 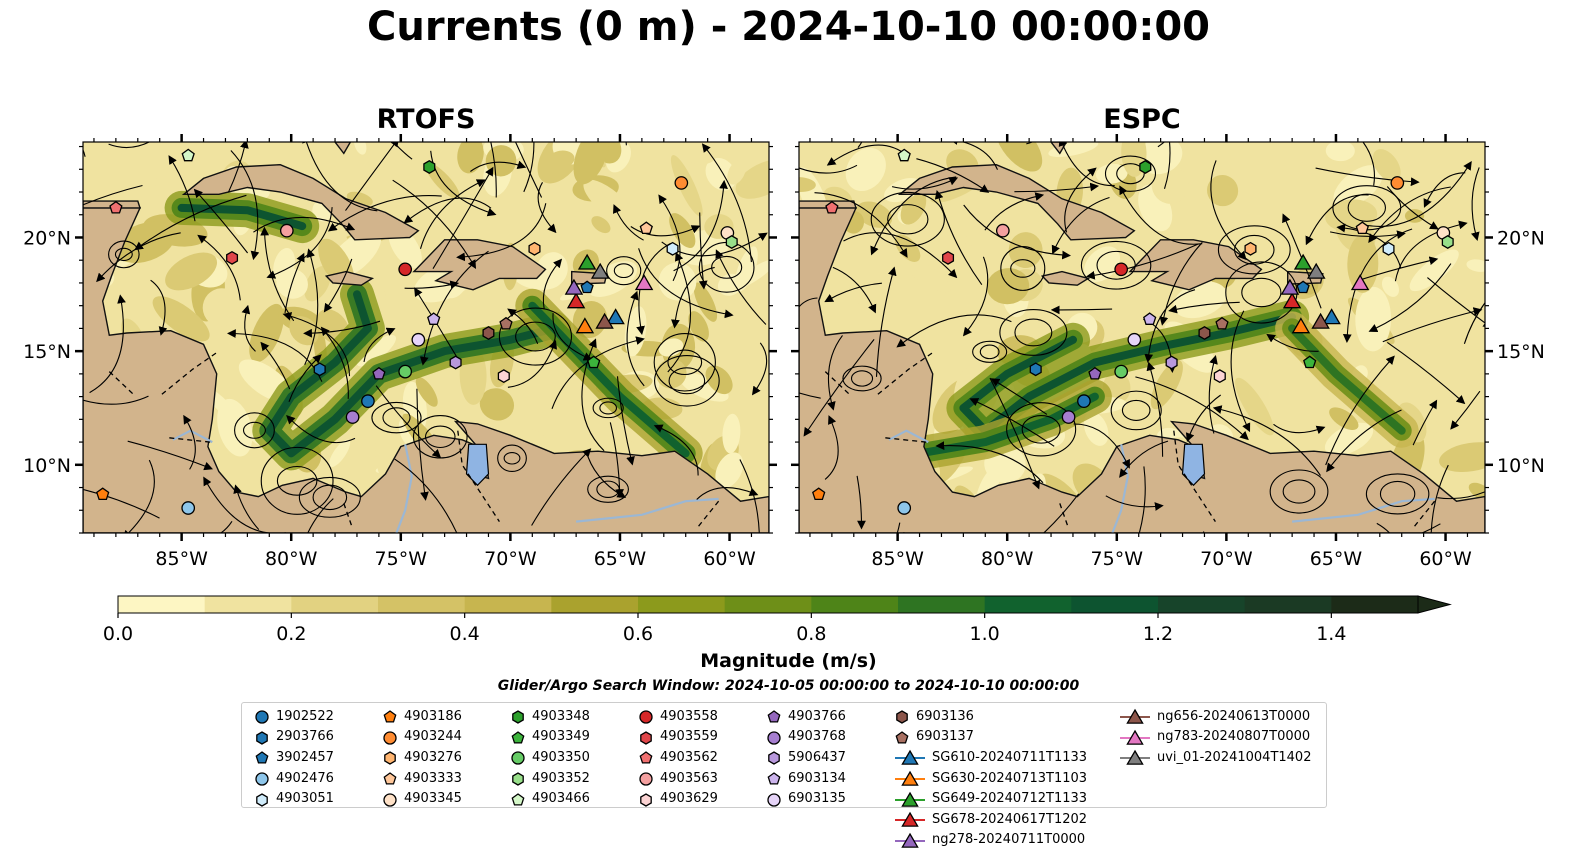 What do you see at coordinates (550, 737) in the screenshot?
I see `legend-item: 4903349` at bounding box center [550, 737].